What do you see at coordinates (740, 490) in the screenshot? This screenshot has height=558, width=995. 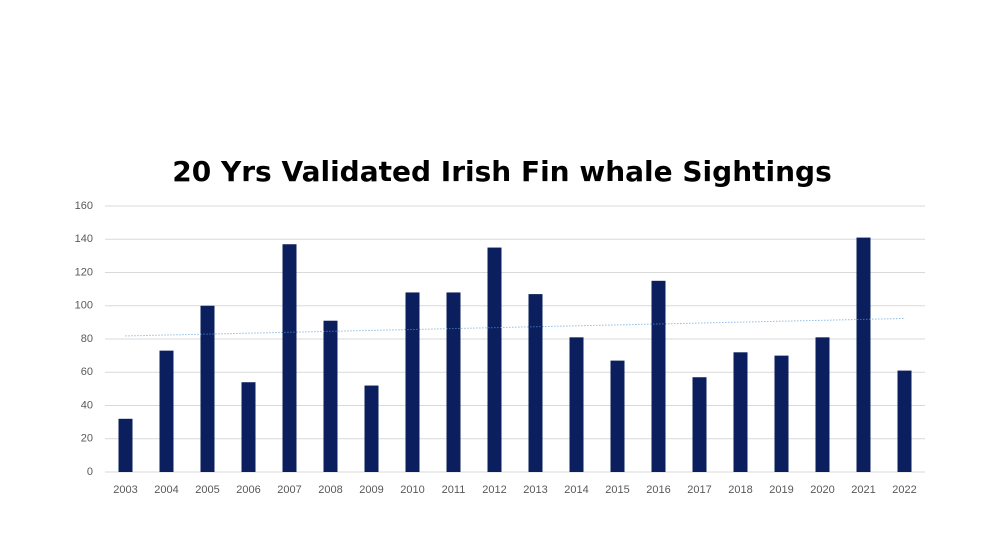 I see `x-tick-label: 2018` at bounding box center [740, 490].